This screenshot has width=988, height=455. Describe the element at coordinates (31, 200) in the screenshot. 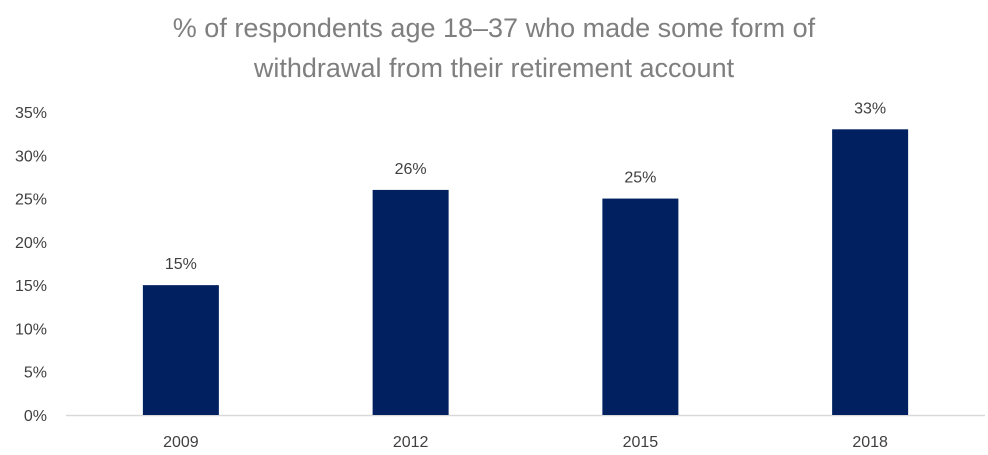

I see `y-tick-label: 25%` at that location.